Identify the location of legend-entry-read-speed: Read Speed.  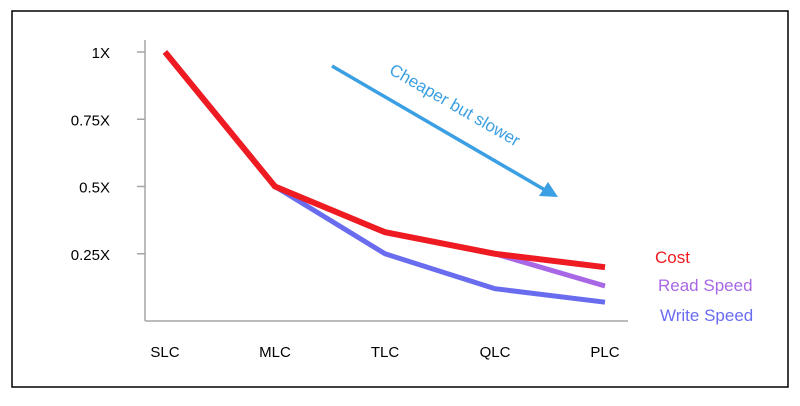
(705, 285).